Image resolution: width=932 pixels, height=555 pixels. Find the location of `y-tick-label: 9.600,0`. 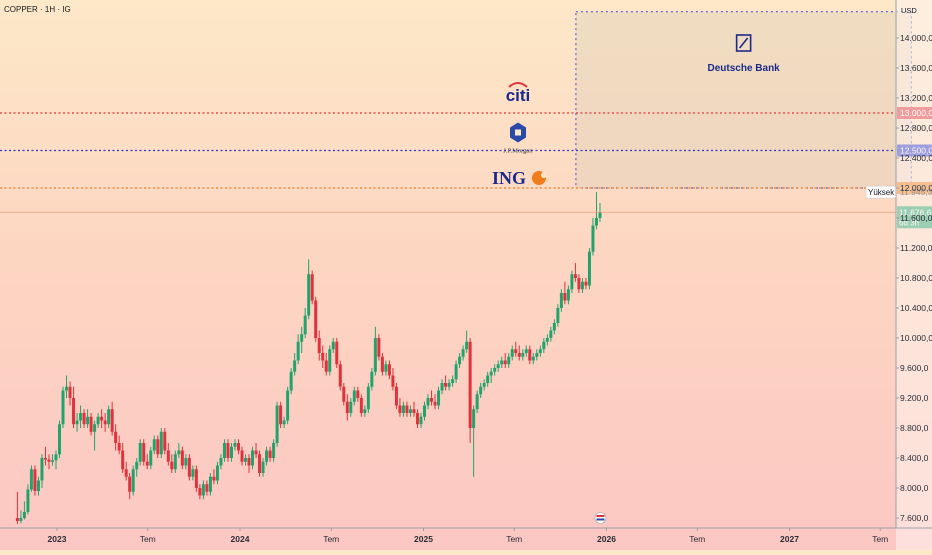

y-tick-label: 9.600,0 is located at coordinates (914, 368).